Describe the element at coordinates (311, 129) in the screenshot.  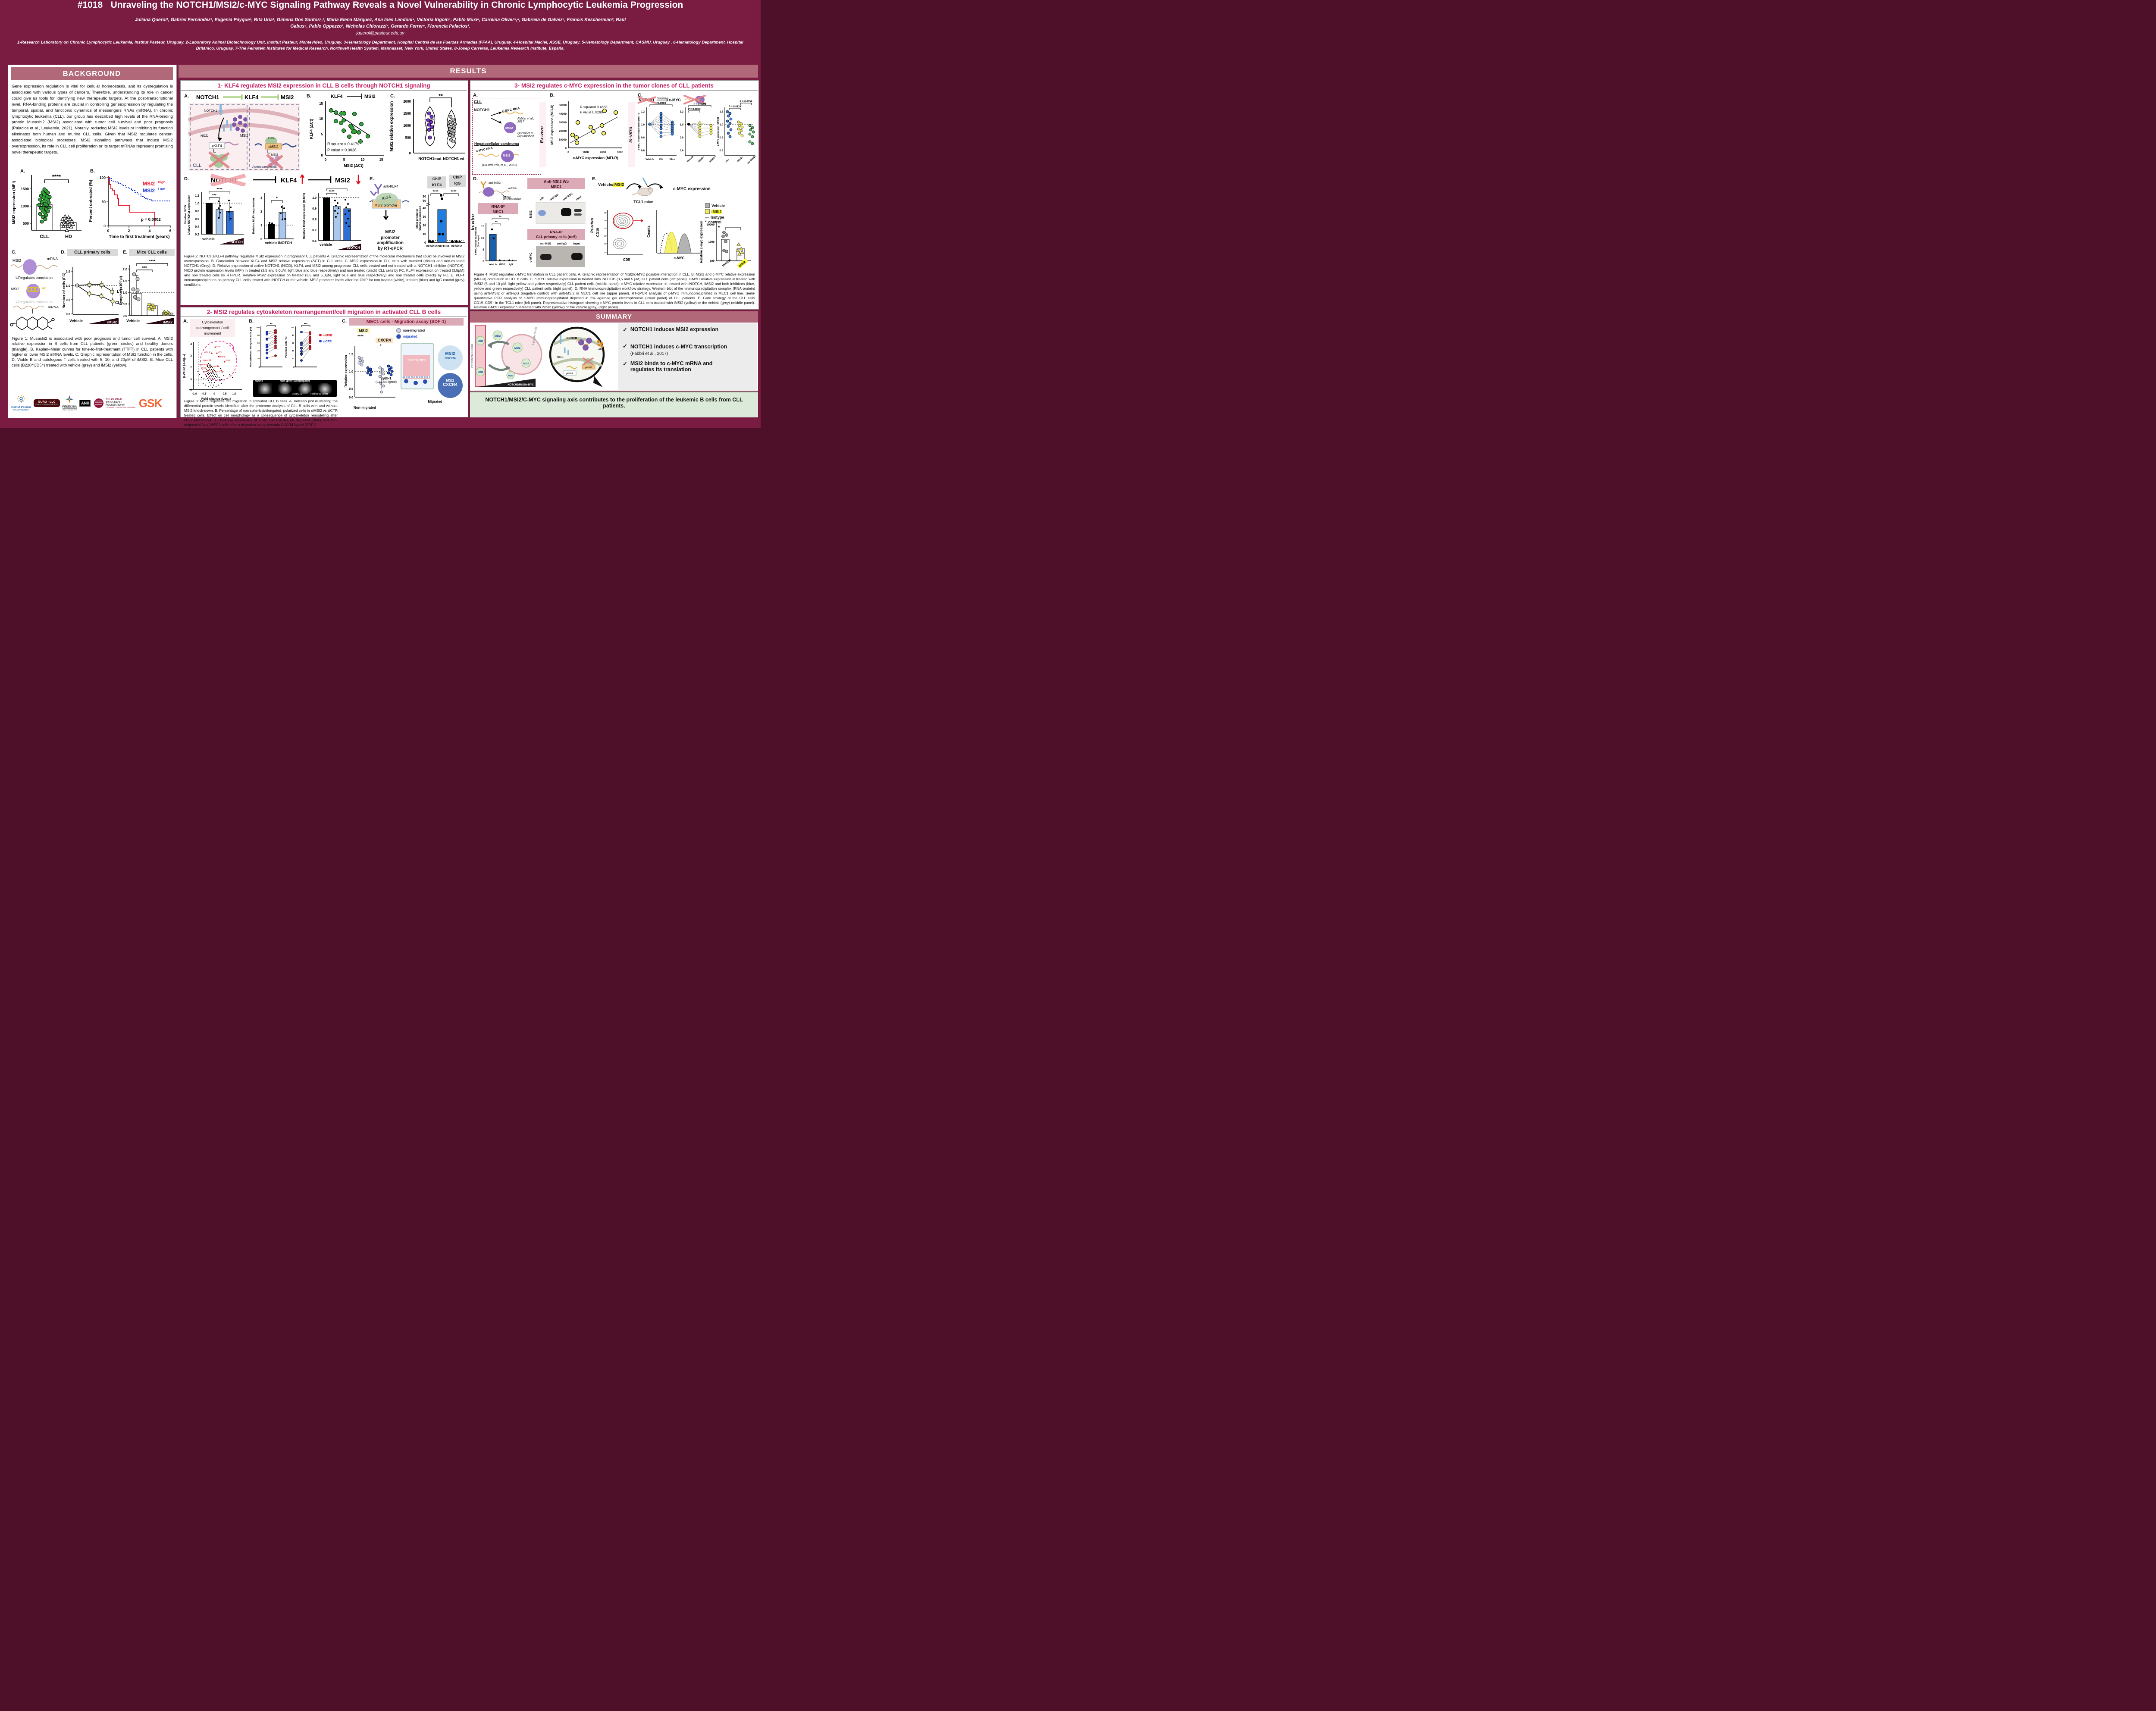
I see `fig2b-ylabel: KLF4 (ΔCt)` at that location.